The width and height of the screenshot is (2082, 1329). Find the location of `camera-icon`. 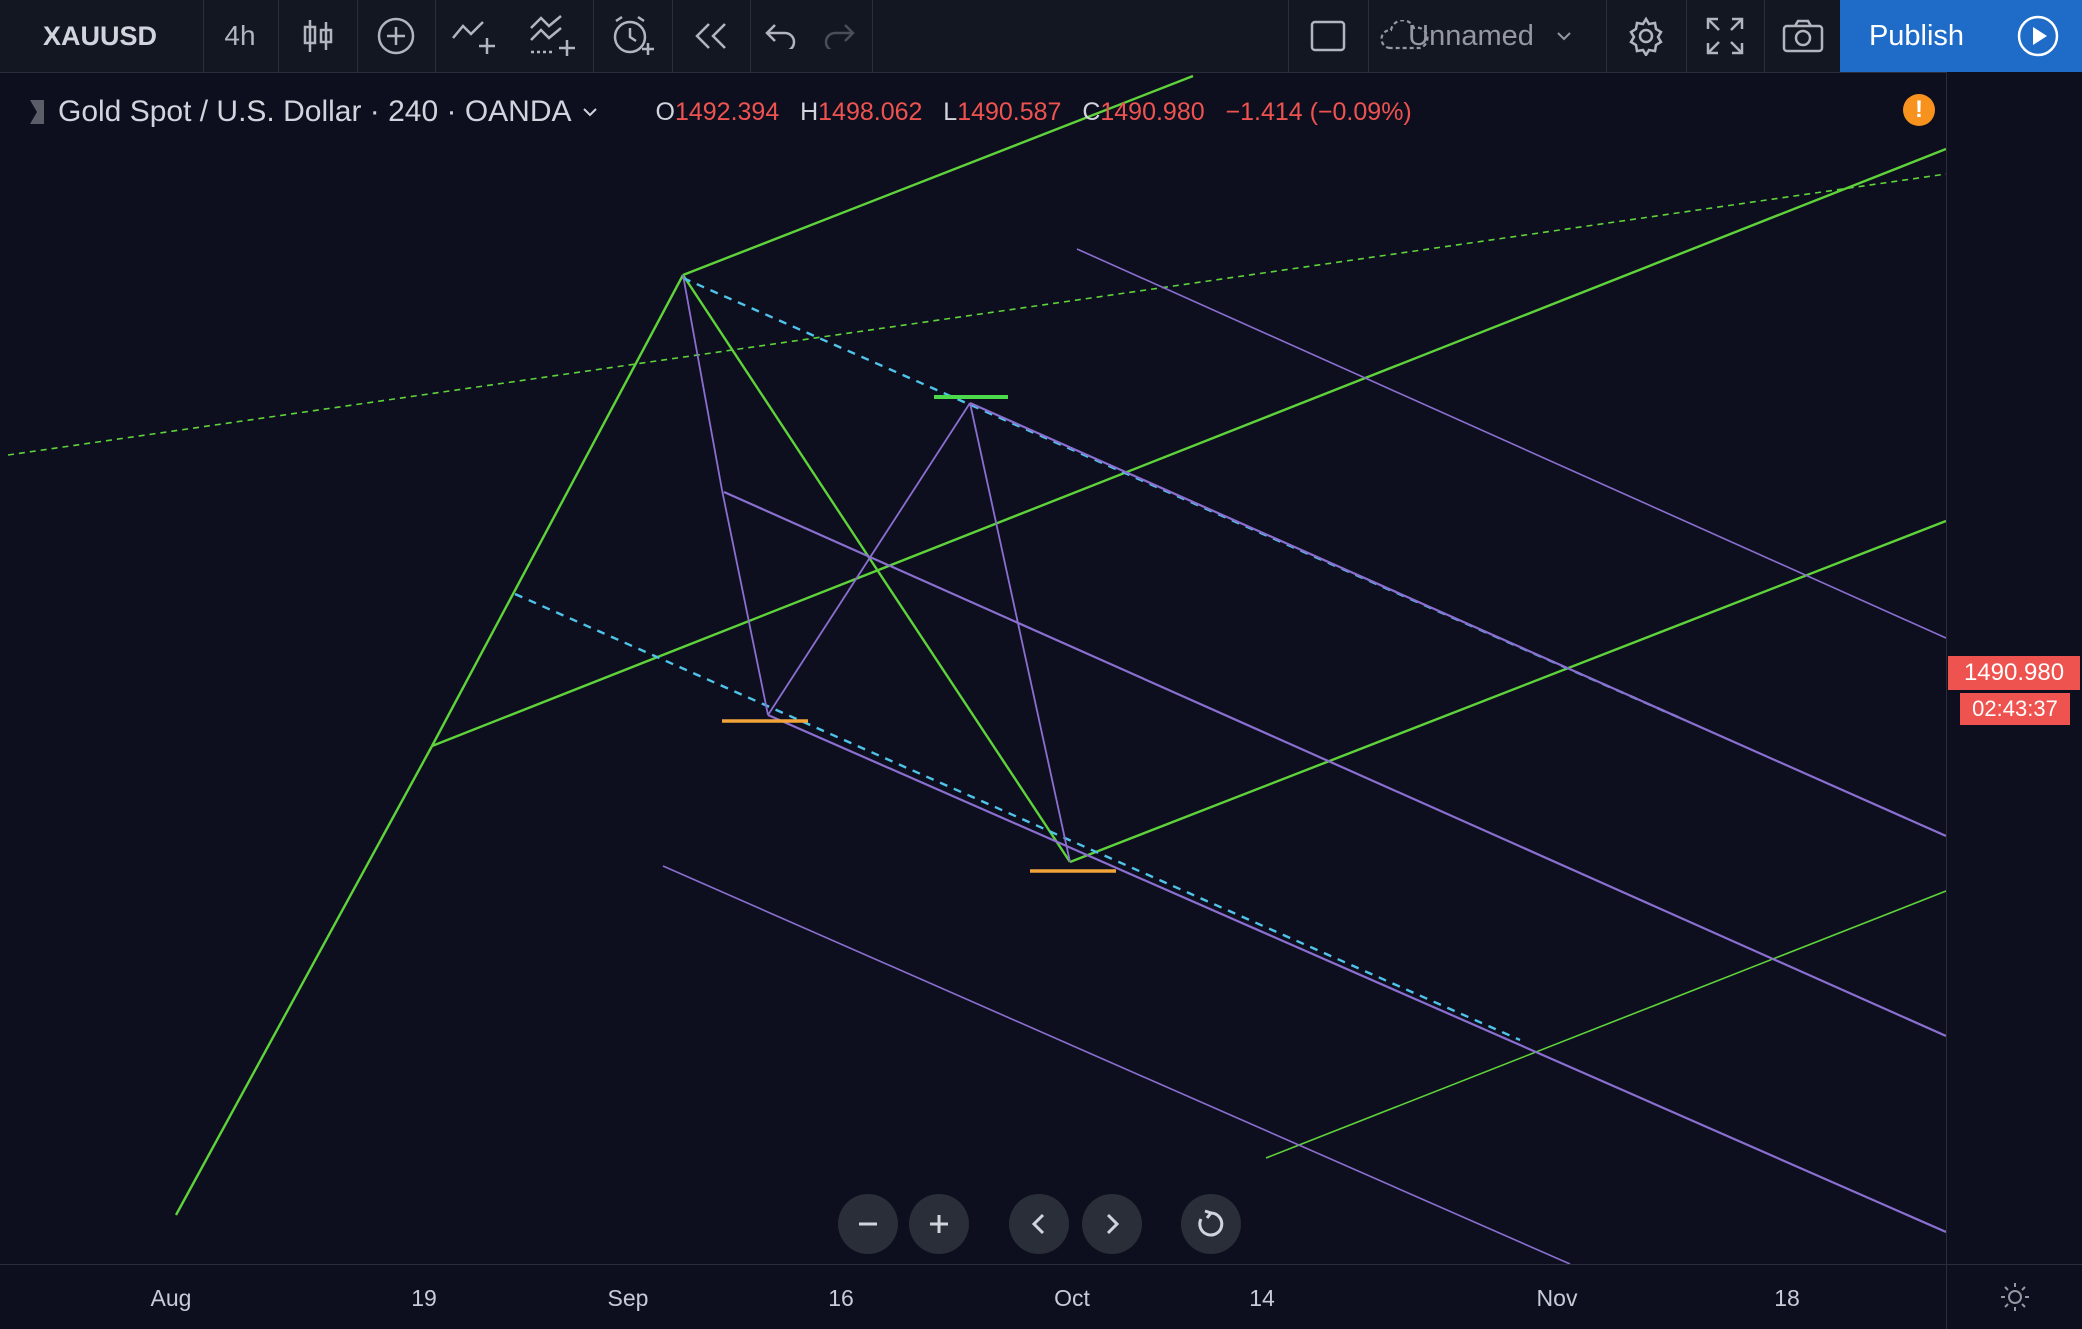

camera-icon is located at coordinates (1803, 36).